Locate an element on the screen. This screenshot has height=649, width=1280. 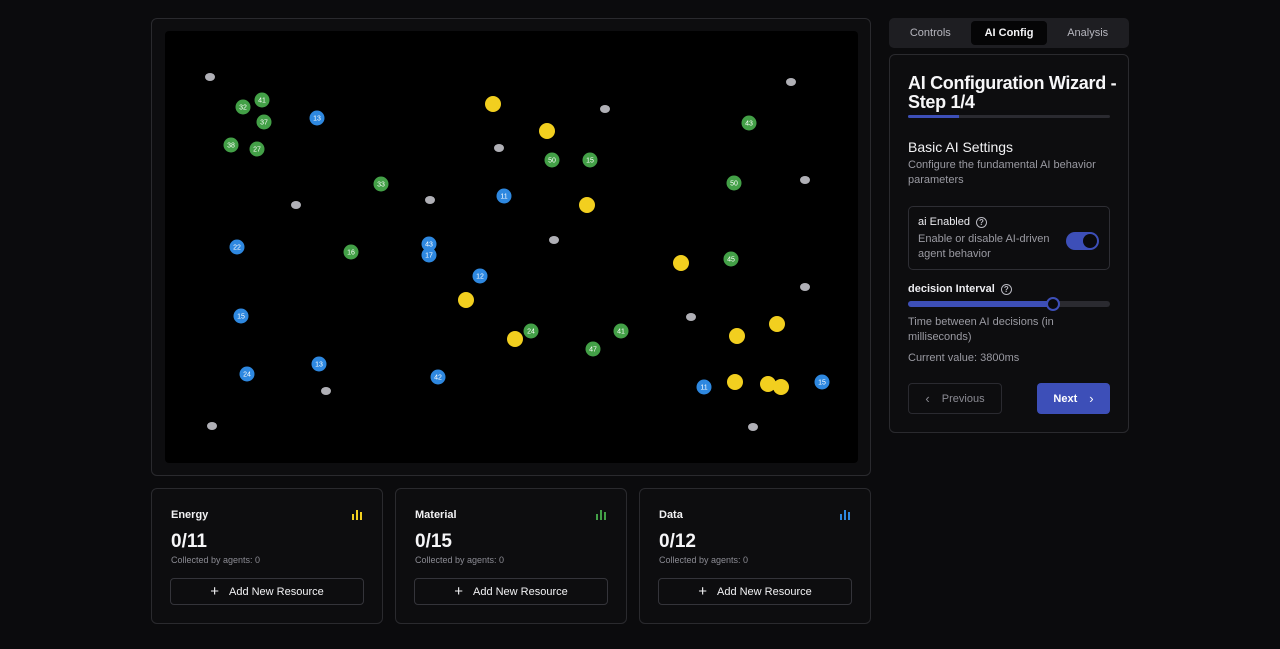
agent-label: 43 is located at coordinates (429, 245).